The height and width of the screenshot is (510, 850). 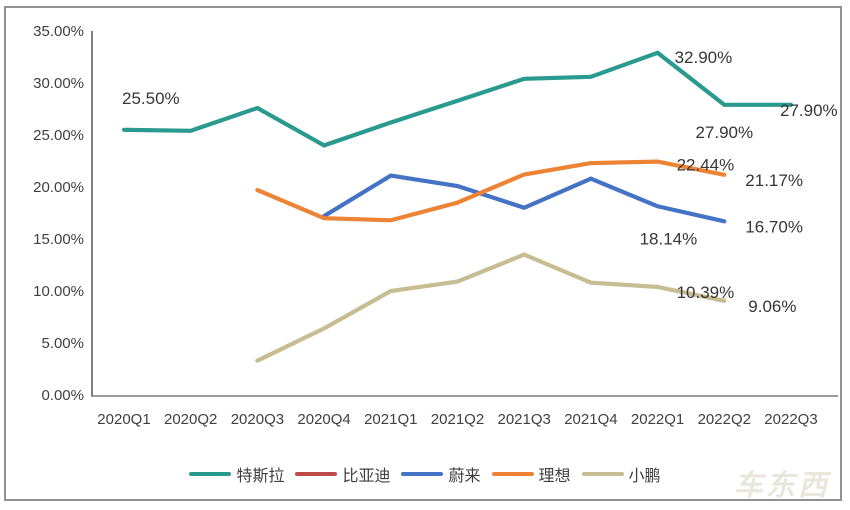 What do you see at coordinates (704, 57) in the screenshot?
I see `data-label-tesla: 32.90%` at bounding box center [704, 57].